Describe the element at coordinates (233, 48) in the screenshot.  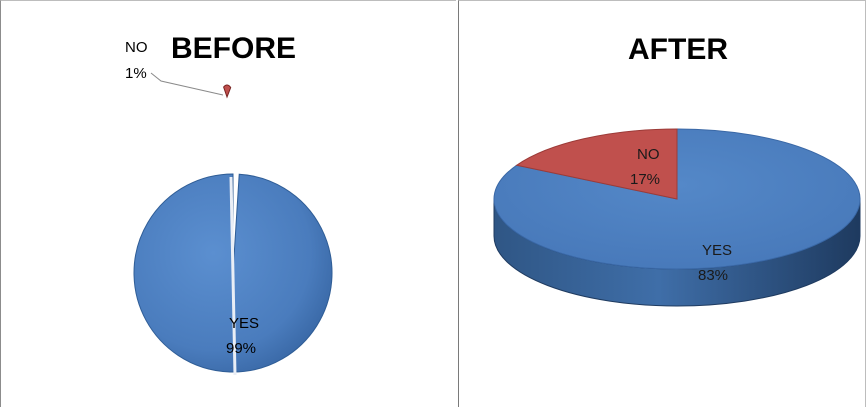
I see `before-chart-title: BEFORE` at that location.